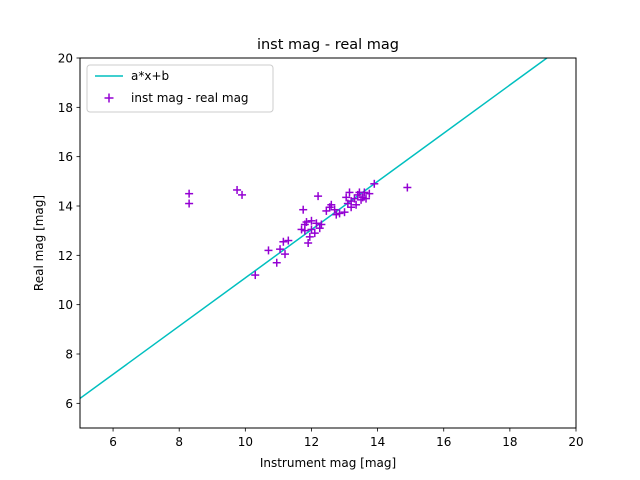 The width and height of the screenshot is (640, 480). I want to click on x-tick-label: 16, so click(443, 442).